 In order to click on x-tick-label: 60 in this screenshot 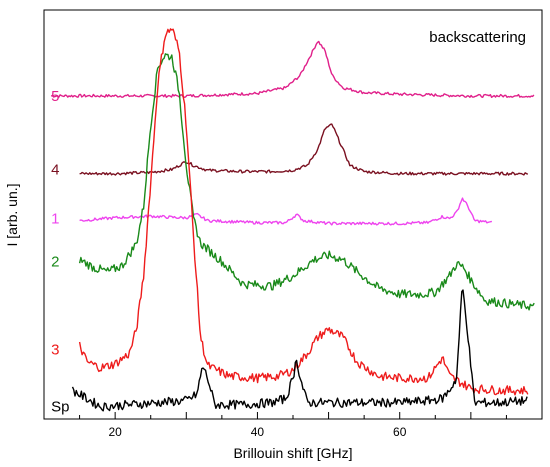, I will do `click(400, 432)`.